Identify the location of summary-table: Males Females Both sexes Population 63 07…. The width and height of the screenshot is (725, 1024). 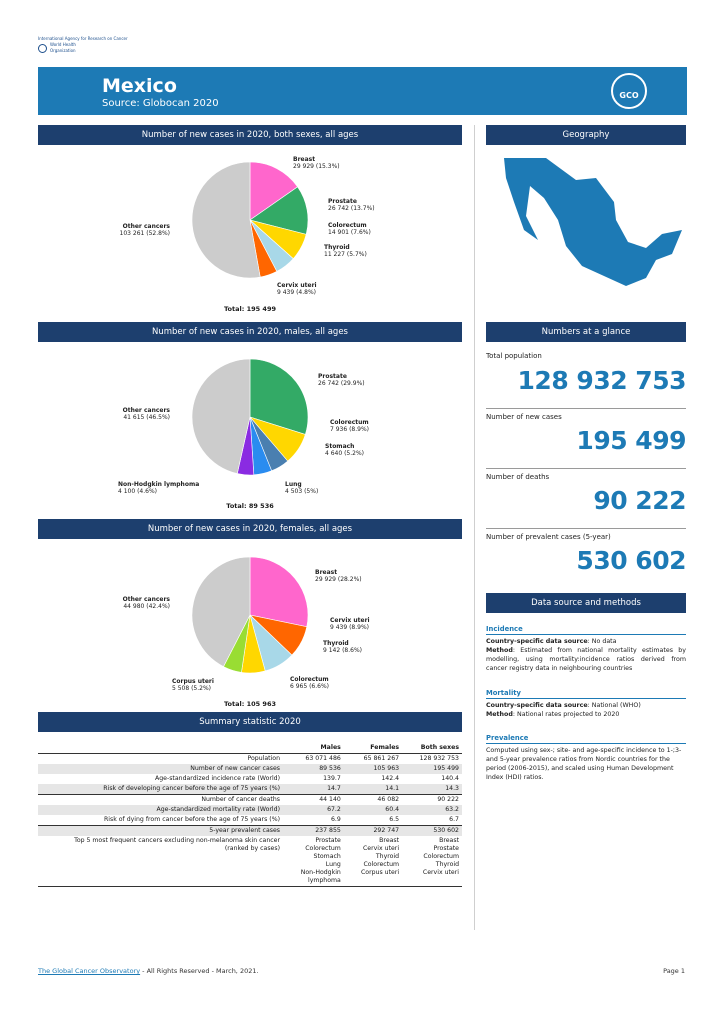
(250, 815).